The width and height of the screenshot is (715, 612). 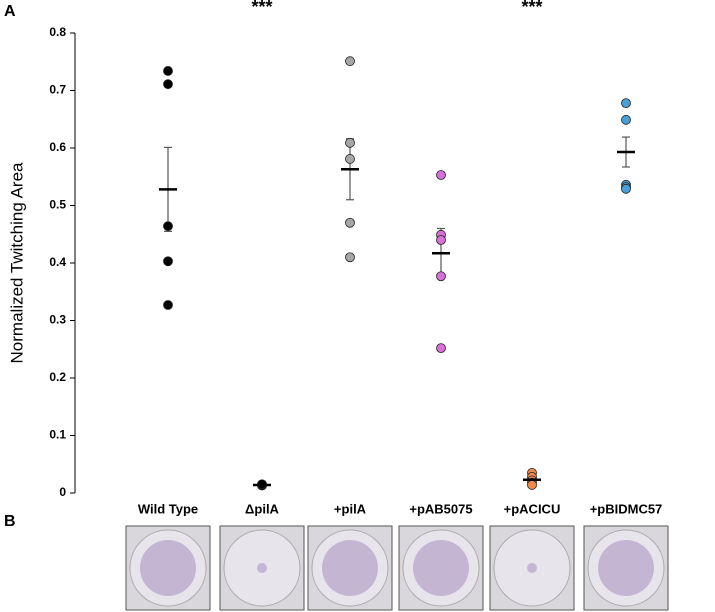 I want to click on y-tick-label: 0.8, so click(x=57, y=32).